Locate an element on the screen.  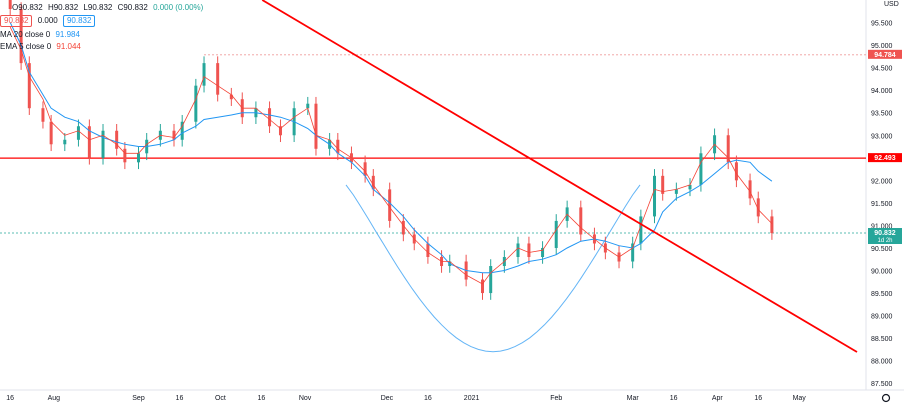
ema-legend: EMA 5 close 0 91.044 is located at coordinates (40, 46).